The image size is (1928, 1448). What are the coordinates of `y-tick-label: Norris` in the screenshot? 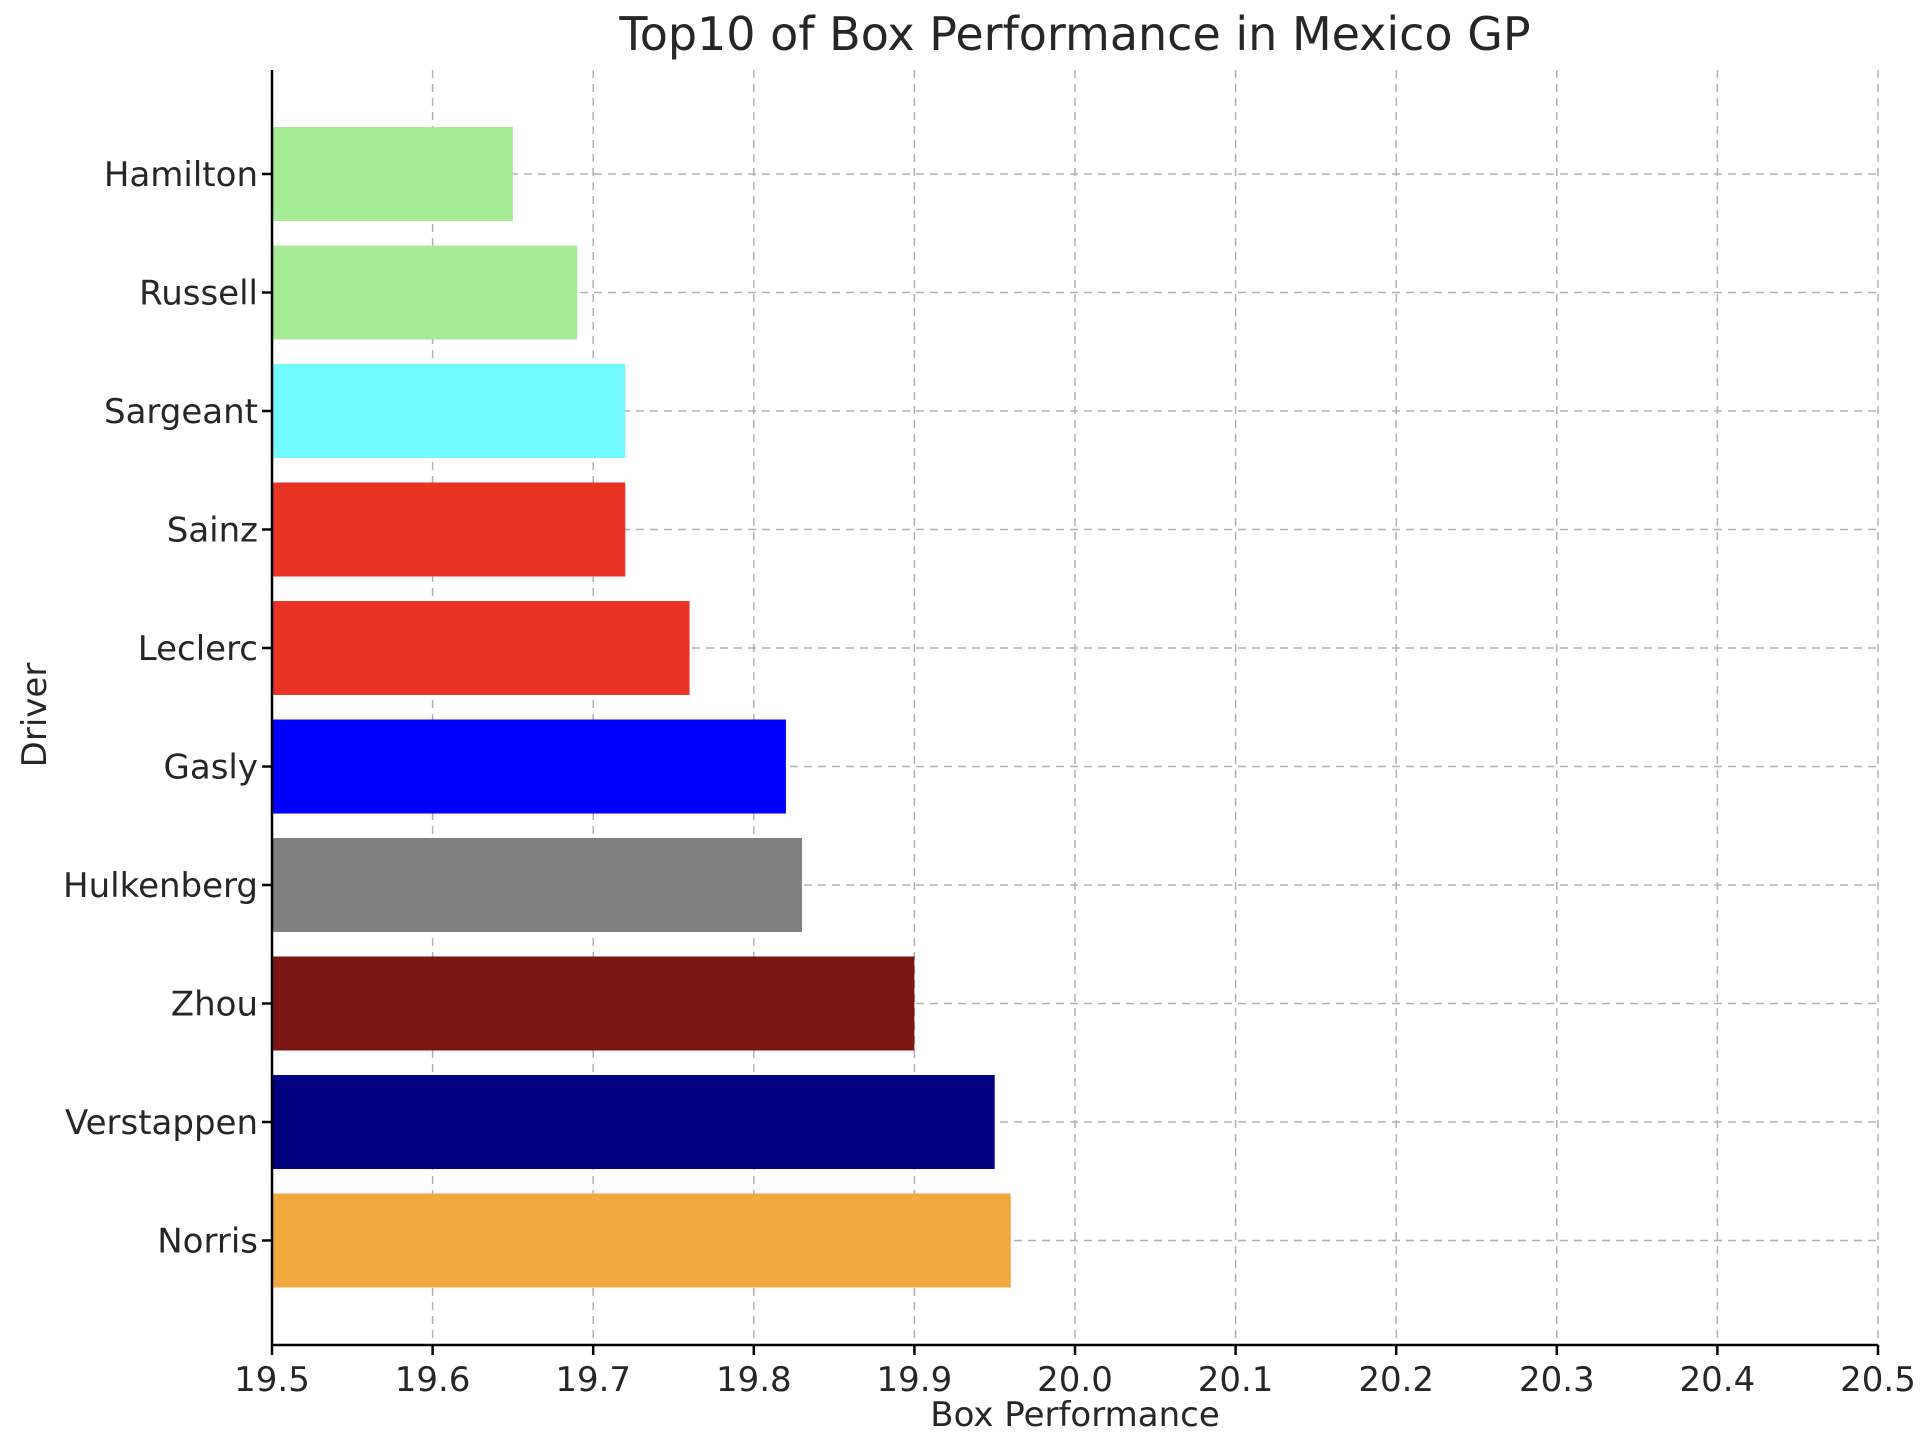 It's located at (207, 1242).